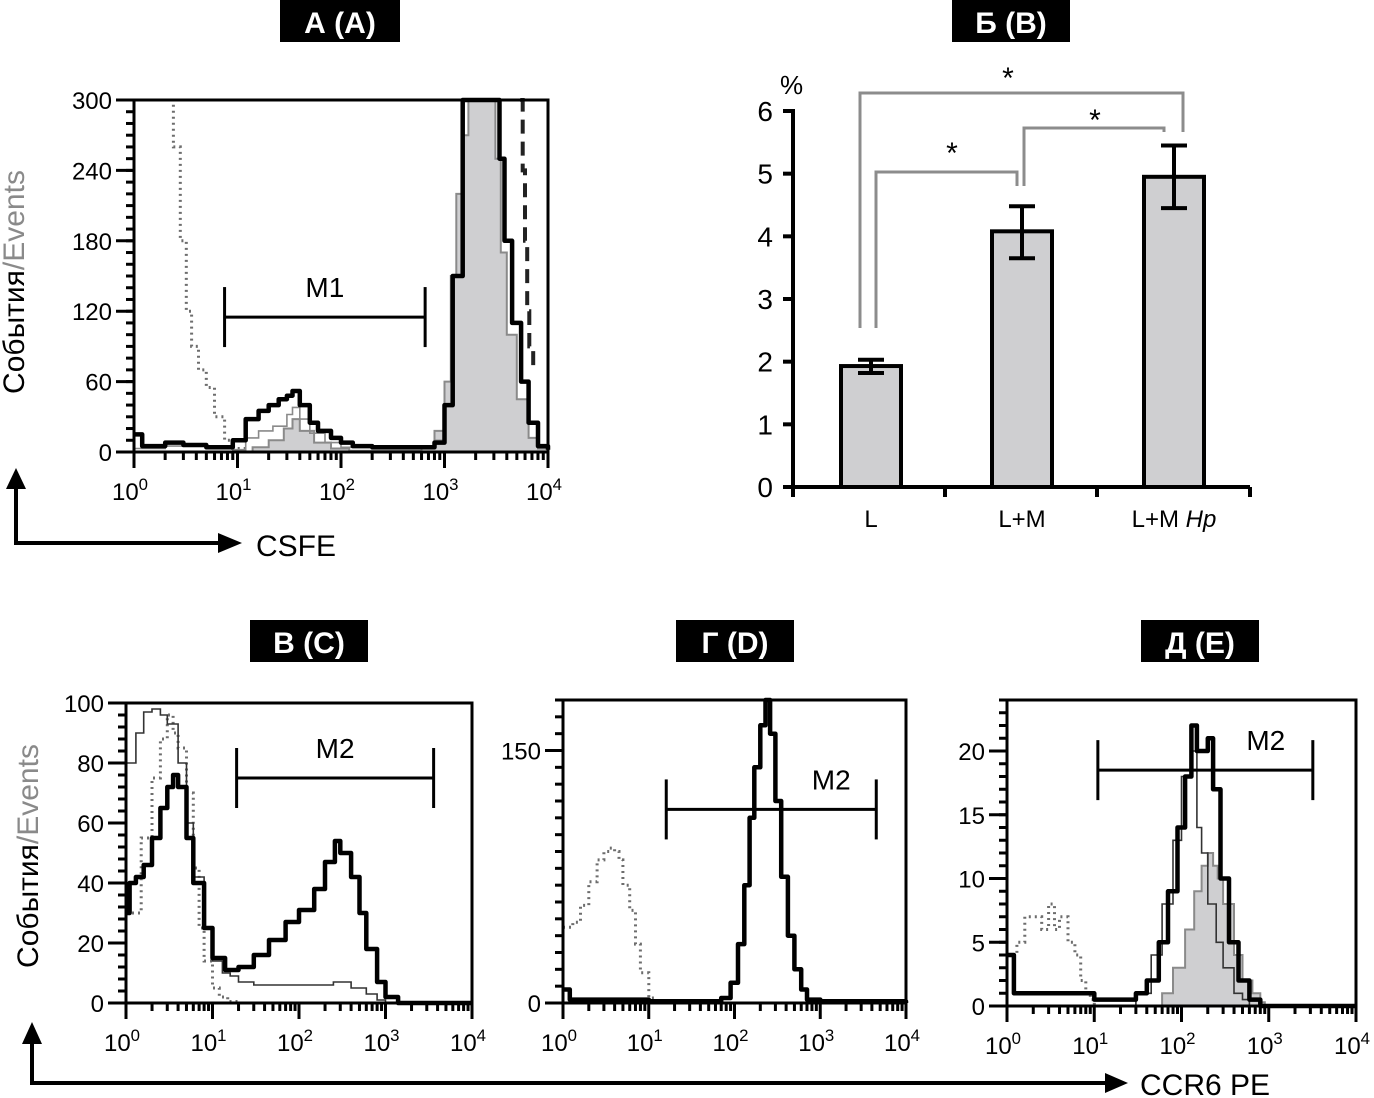  Describe the element at coordinates (971, 880) in the screenshot. I see `y-tick-label: 10` at that location.